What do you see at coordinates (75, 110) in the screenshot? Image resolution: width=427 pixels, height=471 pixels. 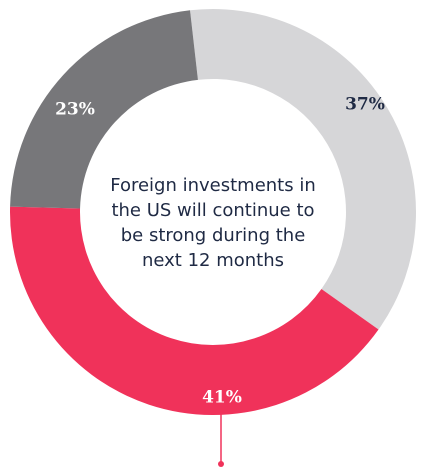 I see `value-label: 23%` at bounding box center [75, 110].